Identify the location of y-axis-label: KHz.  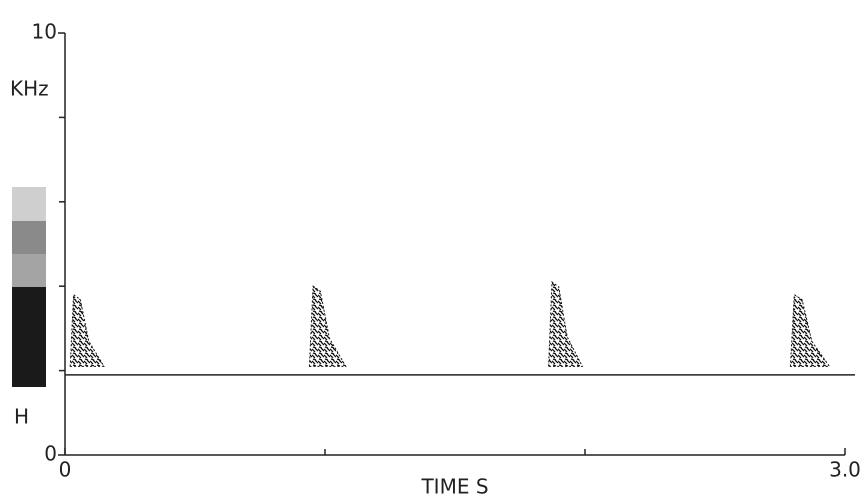
(29, 89).